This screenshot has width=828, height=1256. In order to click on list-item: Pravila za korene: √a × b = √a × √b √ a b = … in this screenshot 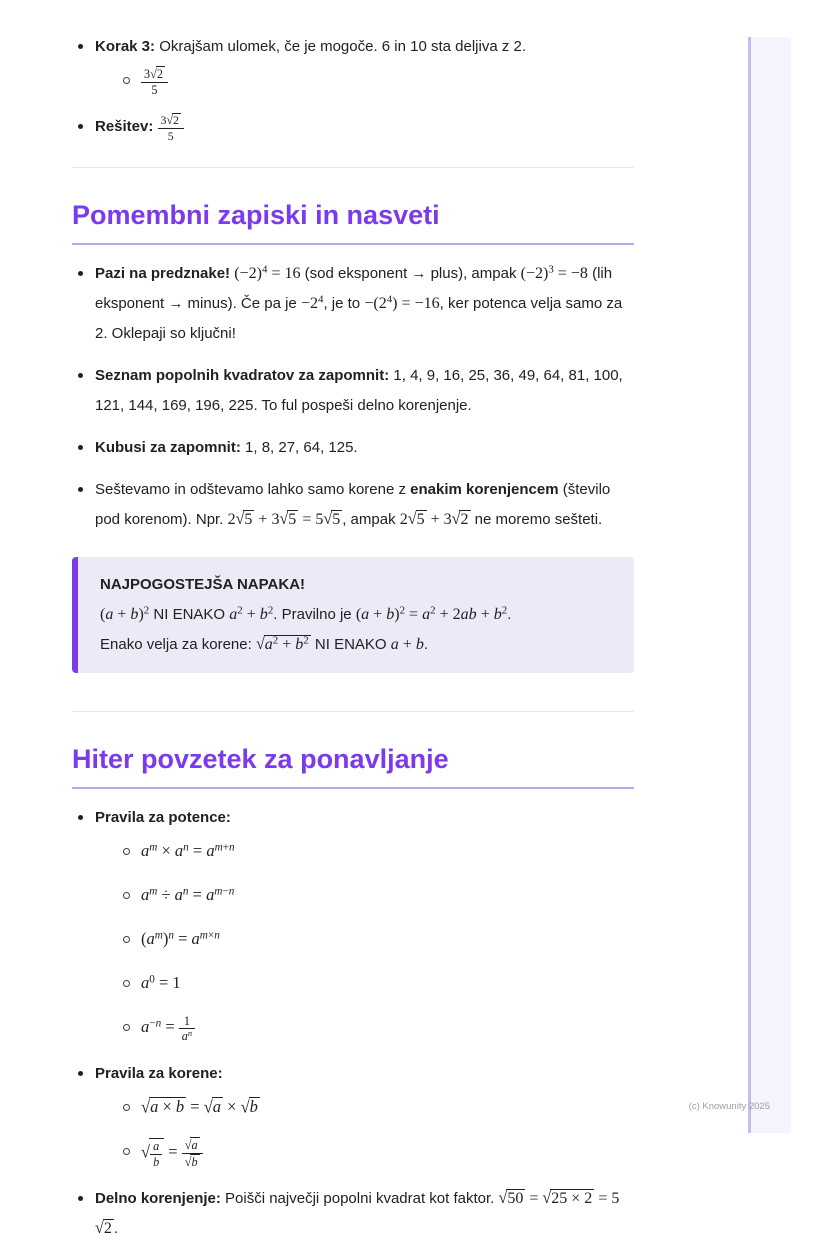, I will do `click(353, 1114)`.